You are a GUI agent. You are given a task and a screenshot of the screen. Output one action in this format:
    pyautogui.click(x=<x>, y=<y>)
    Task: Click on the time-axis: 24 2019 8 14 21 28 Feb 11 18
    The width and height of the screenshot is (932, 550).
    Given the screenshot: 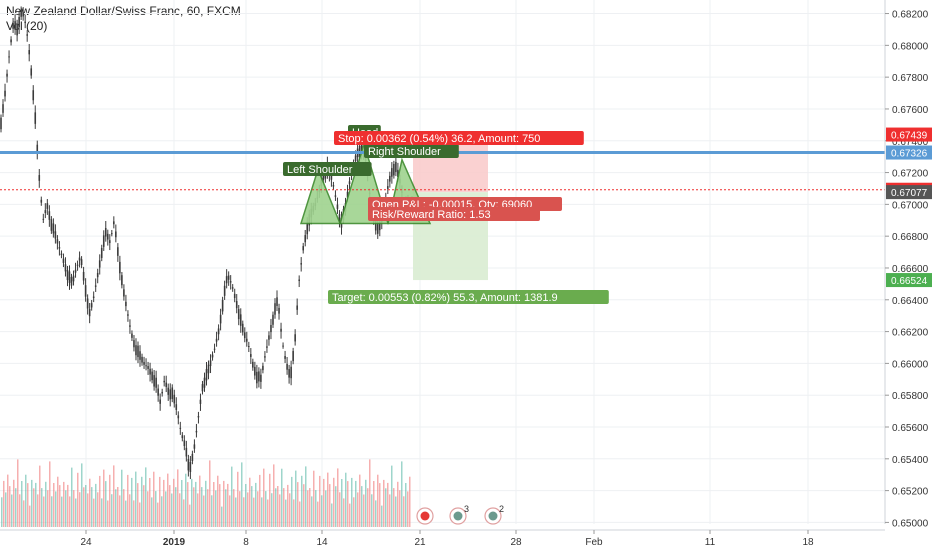 What is the action you would take?
    pyautogui.click(x=442, y=538)
    